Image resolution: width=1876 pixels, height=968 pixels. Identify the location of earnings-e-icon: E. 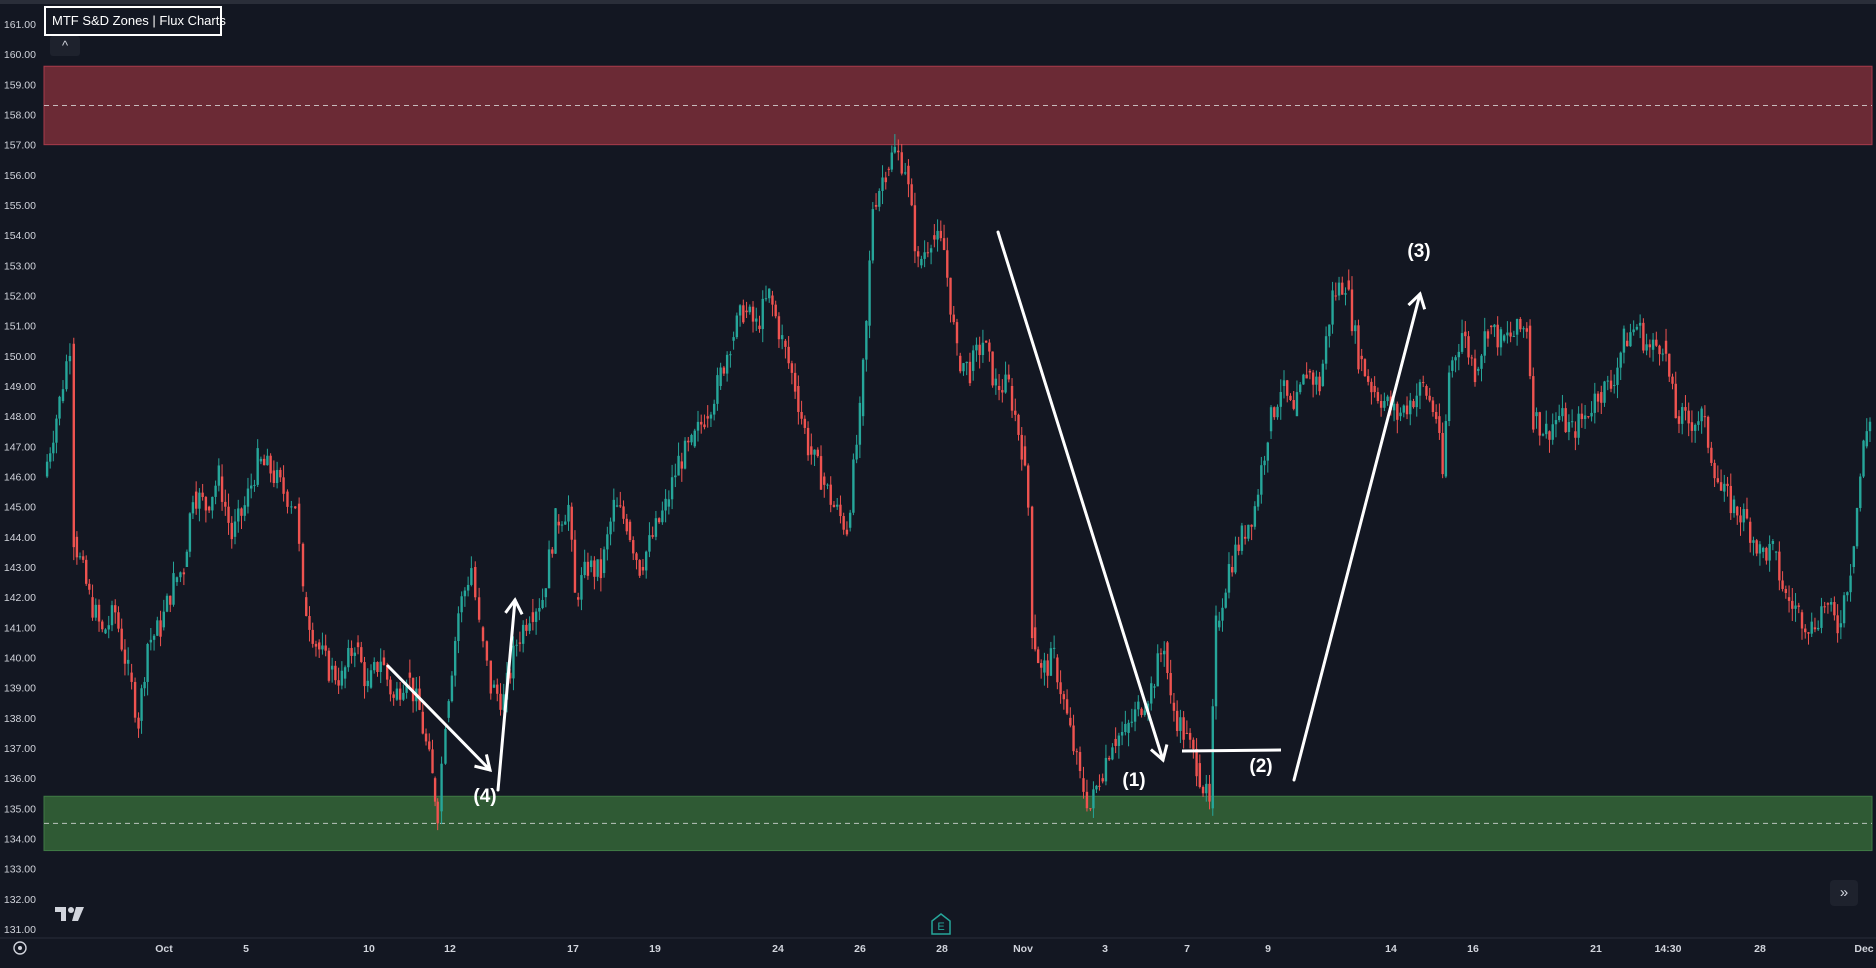
(941, 924).